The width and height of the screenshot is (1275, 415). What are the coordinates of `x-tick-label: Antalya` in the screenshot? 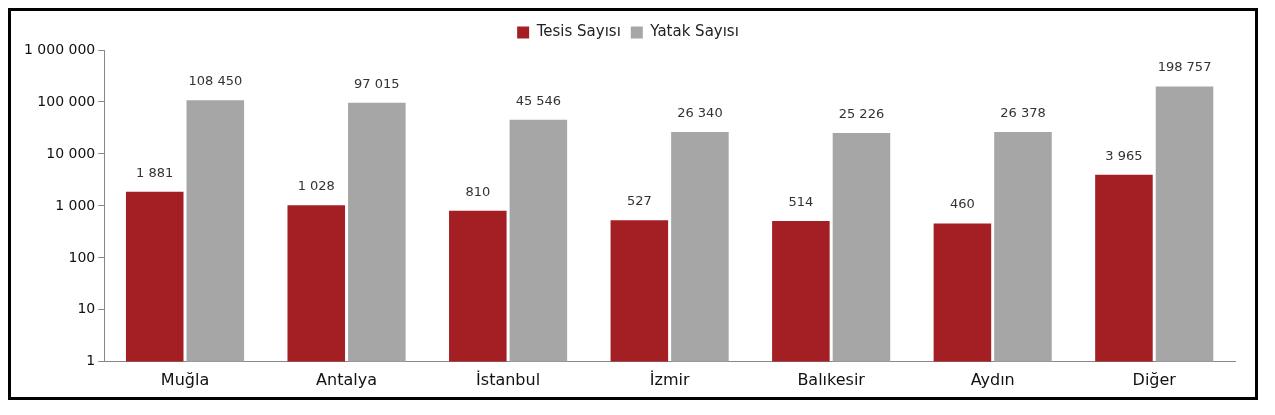 It's located at (346, 379).